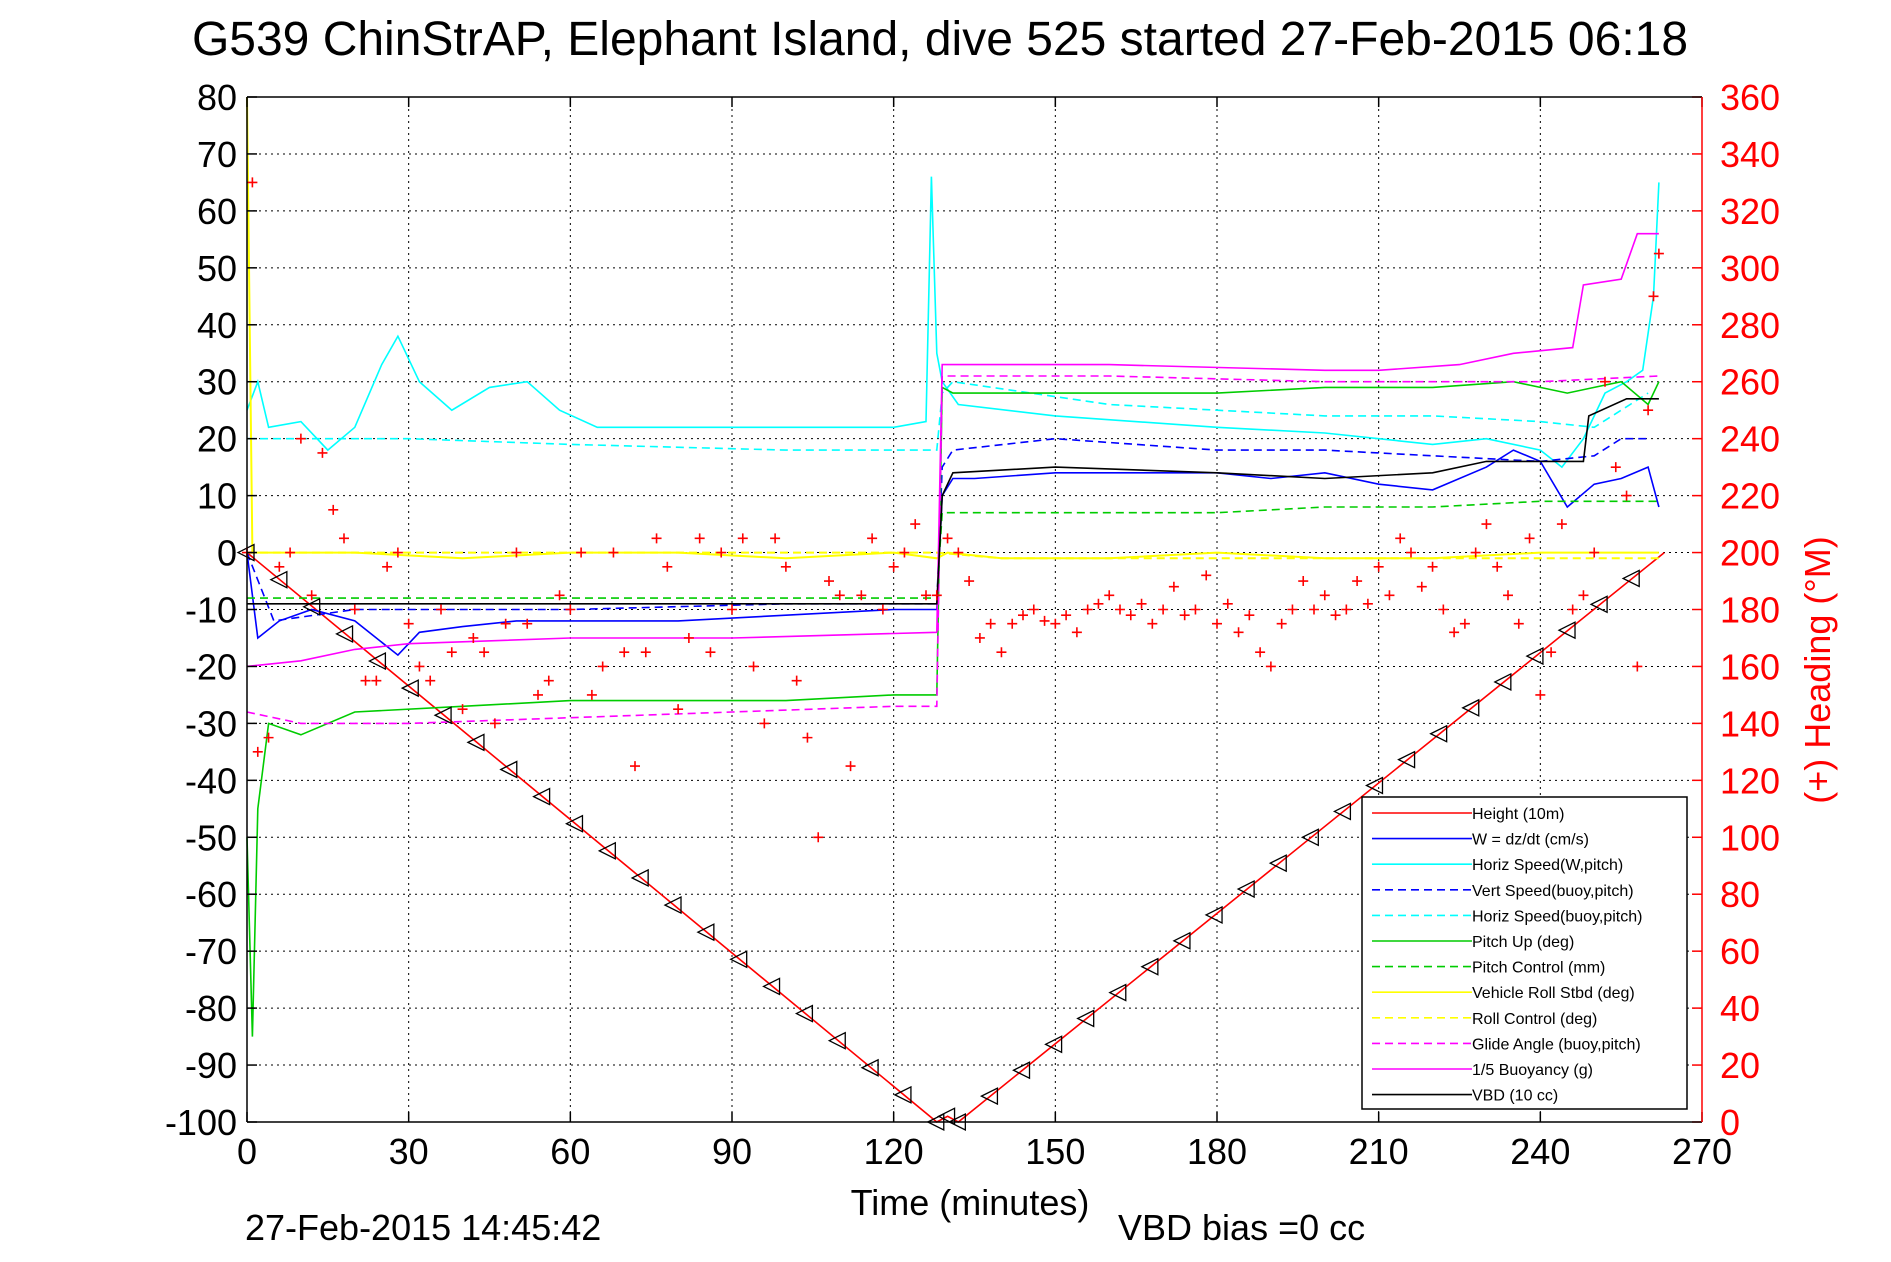 The width and height of the screenshot is (1891, 1262). I want to click on y2-tick-label: 140, so click(1750, 723).